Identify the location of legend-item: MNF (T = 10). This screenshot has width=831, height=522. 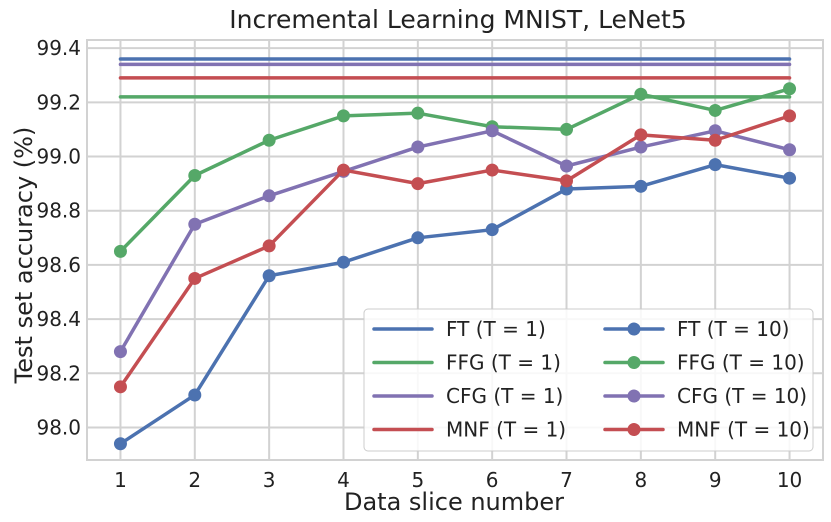
(706, 430).